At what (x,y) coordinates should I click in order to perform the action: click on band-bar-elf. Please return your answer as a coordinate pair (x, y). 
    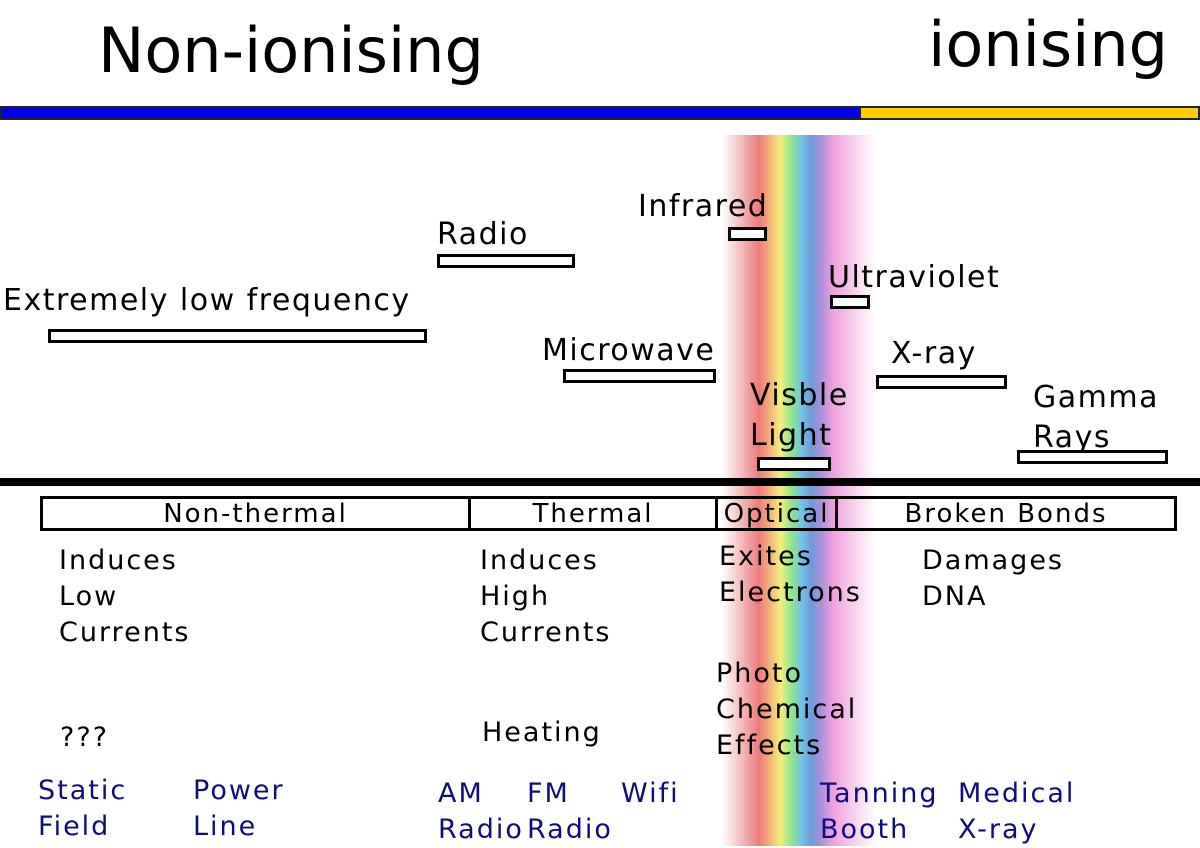
    Looking at the image, I should click on (237, 336).